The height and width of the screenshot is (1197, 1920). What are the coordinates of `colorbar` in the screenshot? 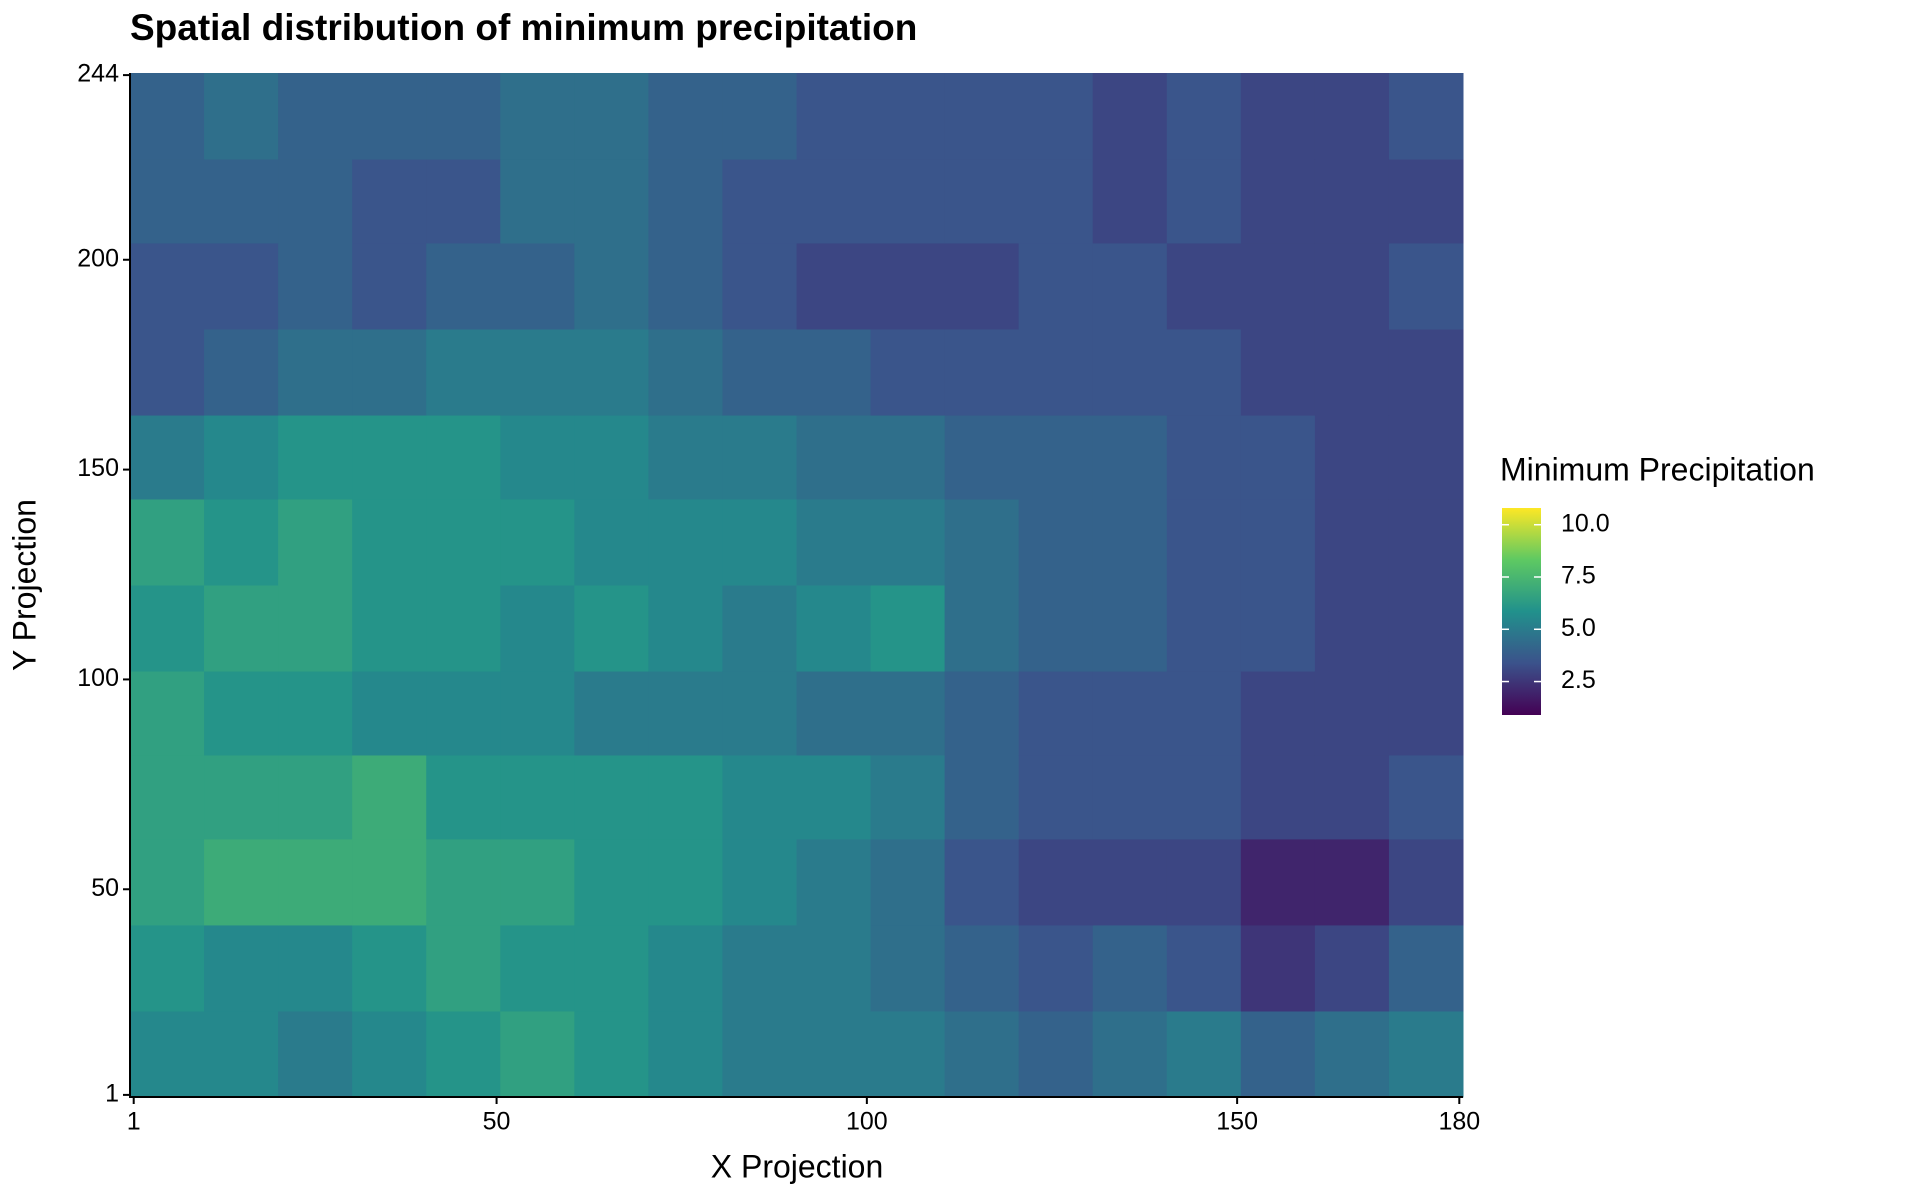 It's located at (1521, 611).